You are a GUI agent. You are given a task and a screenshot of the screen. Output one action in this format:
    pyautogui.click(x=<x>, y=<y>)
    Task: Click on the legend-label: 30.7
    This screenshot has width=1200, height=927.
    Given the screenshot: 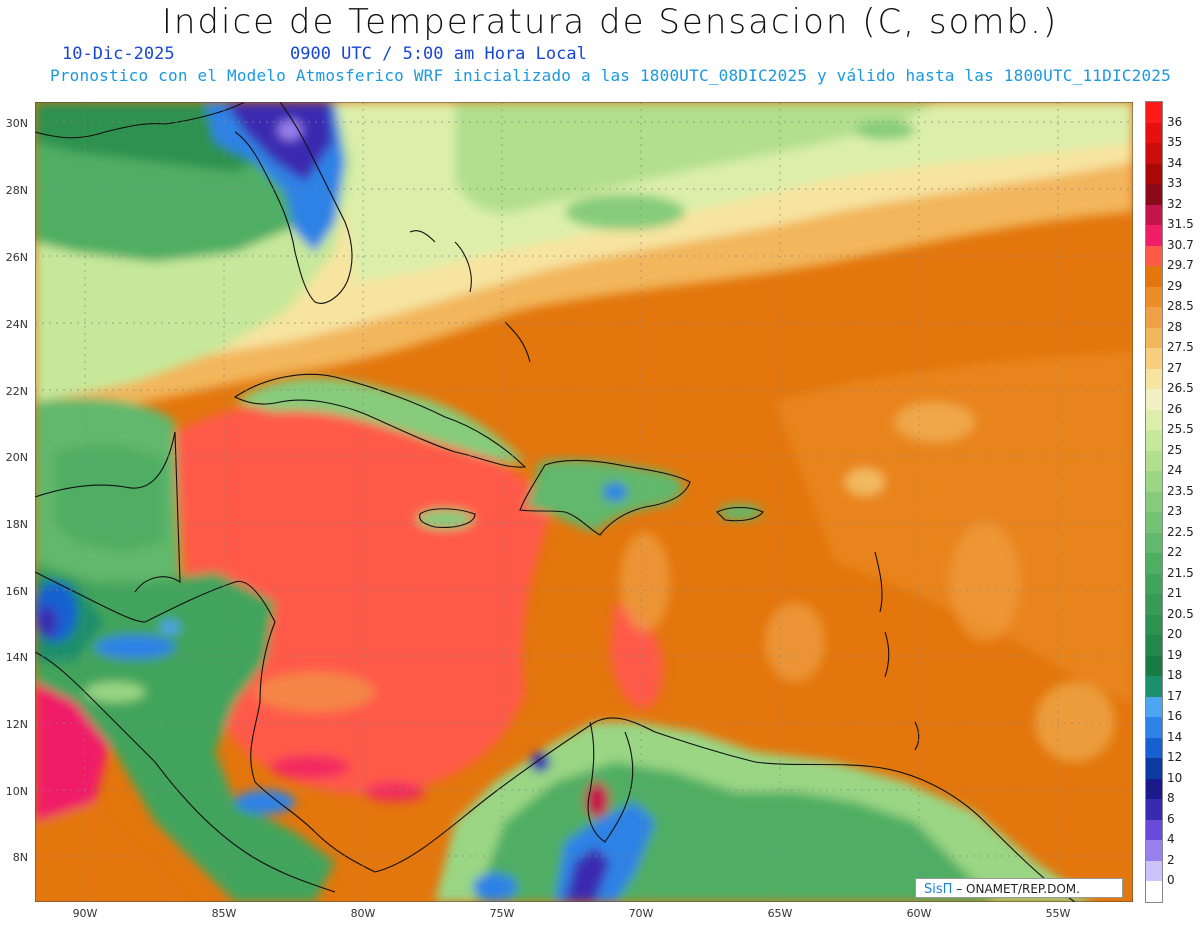 What is the action you would take?
    pyautogui.click(x=1180, y=244)
    